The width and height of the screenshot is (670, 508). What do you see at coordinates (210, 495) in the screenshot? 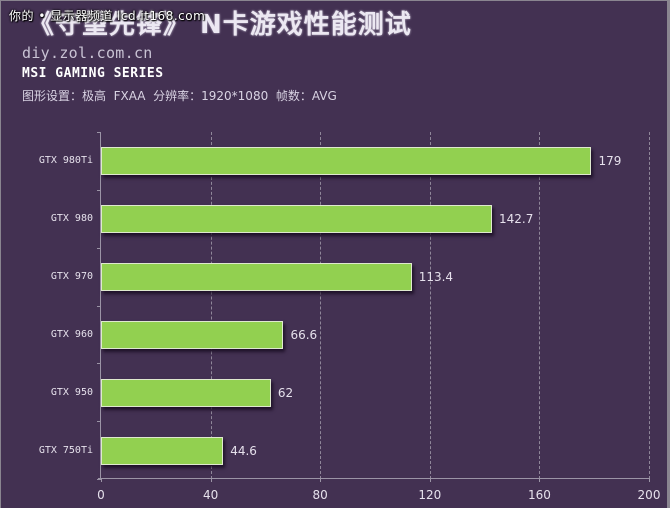
I see `x-tick-label: 40` at bounding box center [210, 495].